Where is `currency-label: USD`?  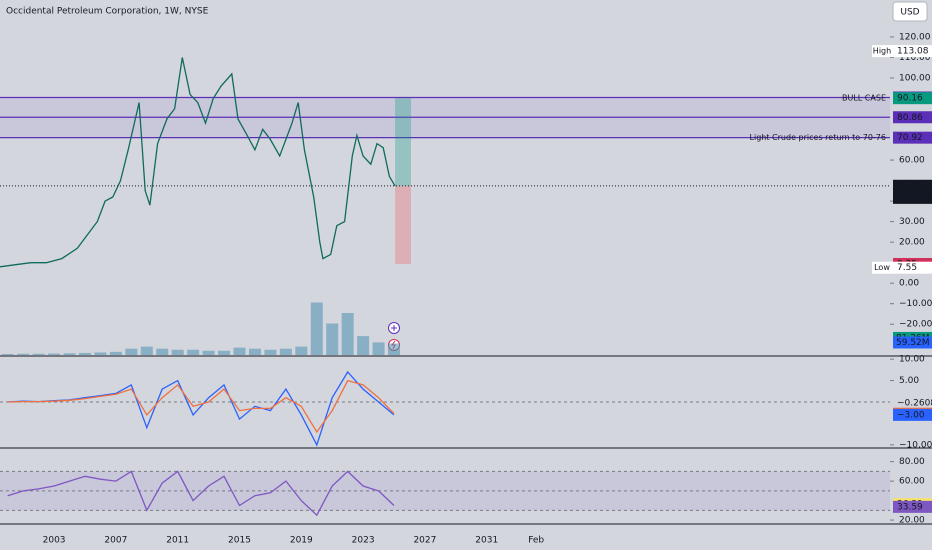 currency-label: USD is located at coordinates (909, 13).